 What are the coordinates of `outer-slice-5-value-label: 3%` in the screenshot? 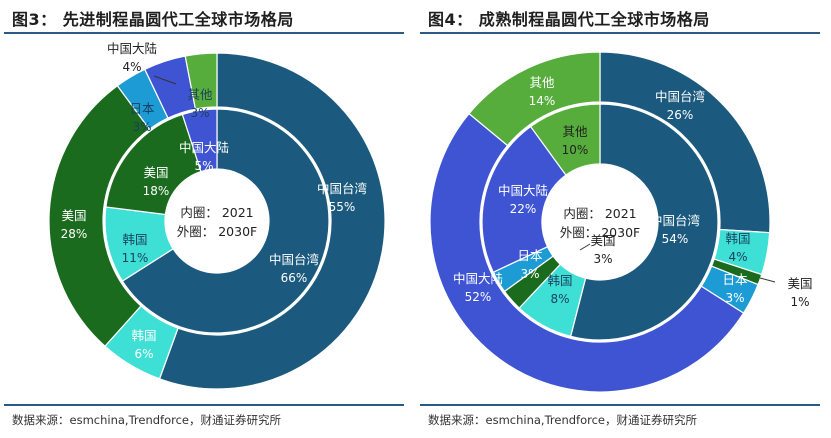 It's located at (199, 113).